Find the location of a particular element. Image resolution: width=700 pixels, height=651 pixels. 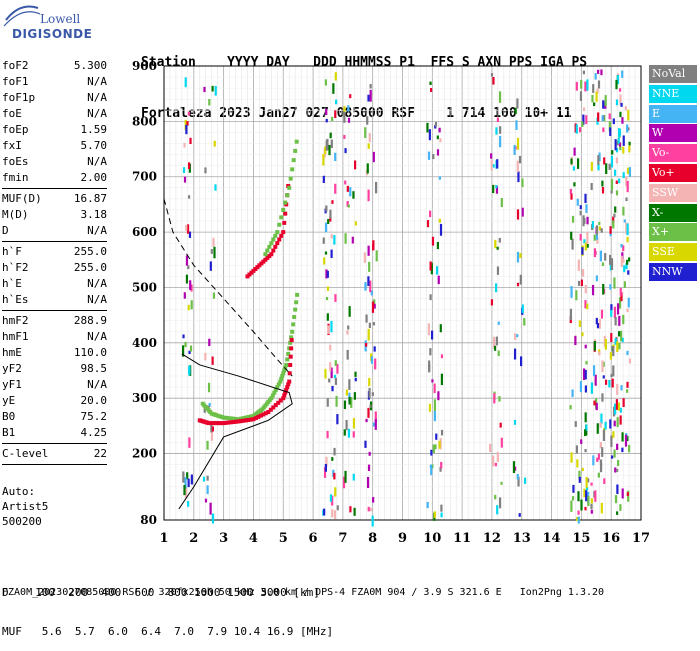

x-tick-label: 13 is located at coordinates (522, 538).